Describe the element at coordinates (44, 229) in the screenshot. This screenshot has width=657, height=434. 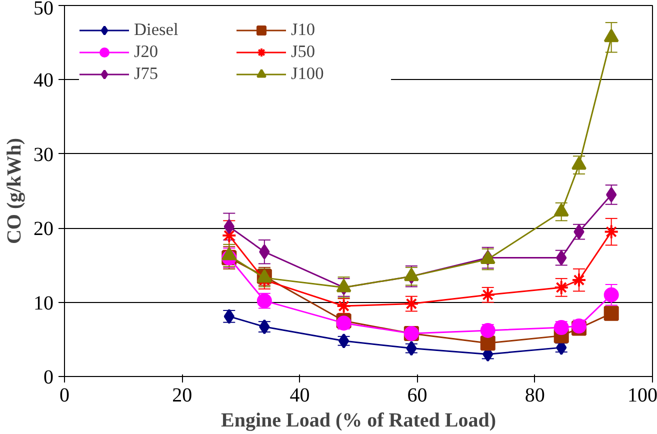
I see `y-tick-label: 20` at that location.